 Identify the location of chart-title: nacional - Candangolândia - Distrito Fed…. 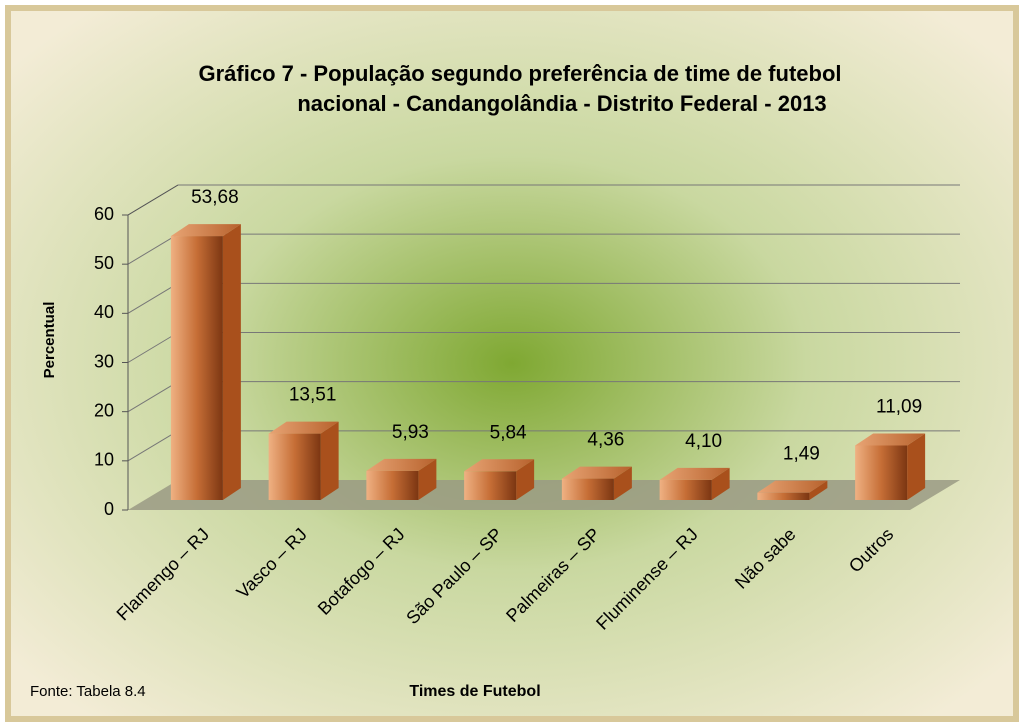
(561, 103).